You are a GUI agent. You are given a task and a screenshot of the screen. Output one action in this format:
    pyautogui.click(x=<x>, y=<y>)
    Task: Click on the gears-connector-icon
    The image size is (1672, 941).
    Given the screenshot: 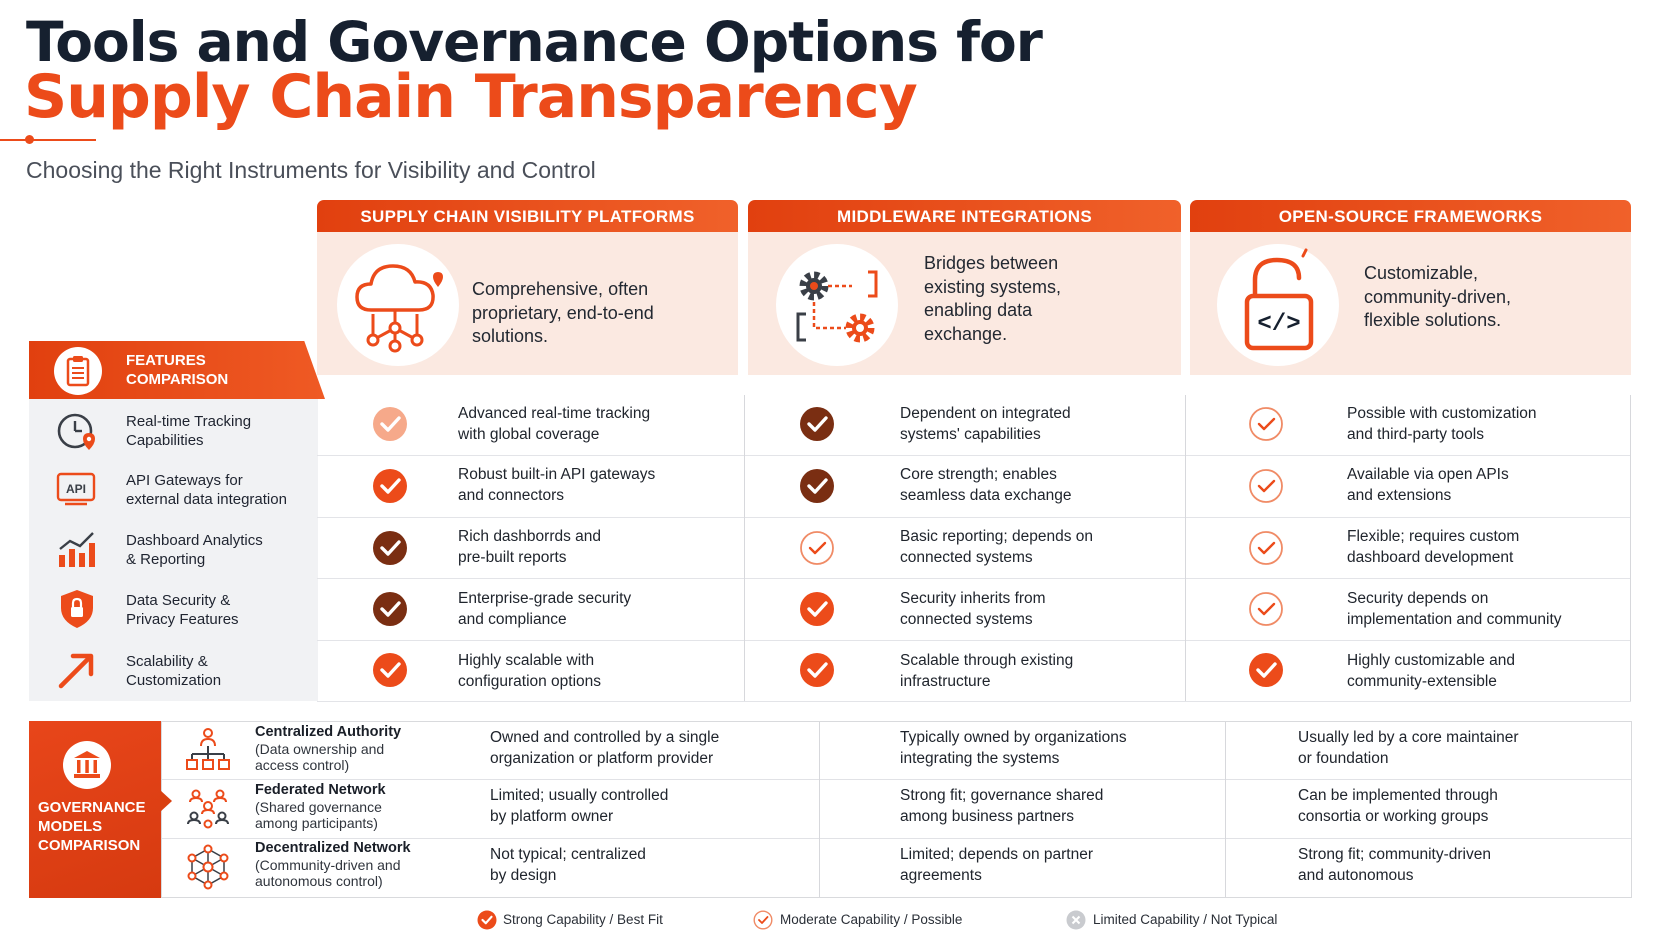 What is the action you would take?
    pyautogui.click(x=837, y=305)
    